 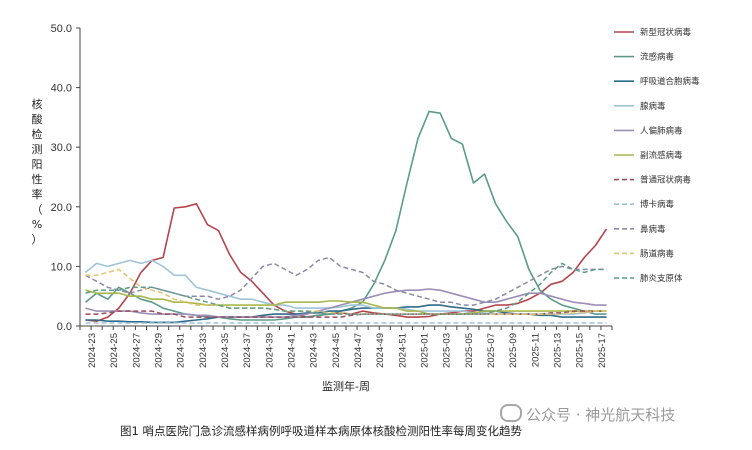 What do you see at coordinates (447, 350) in the screenshot?
I see `x-tick-label: 2025-03` at bounding box center [447, 350].